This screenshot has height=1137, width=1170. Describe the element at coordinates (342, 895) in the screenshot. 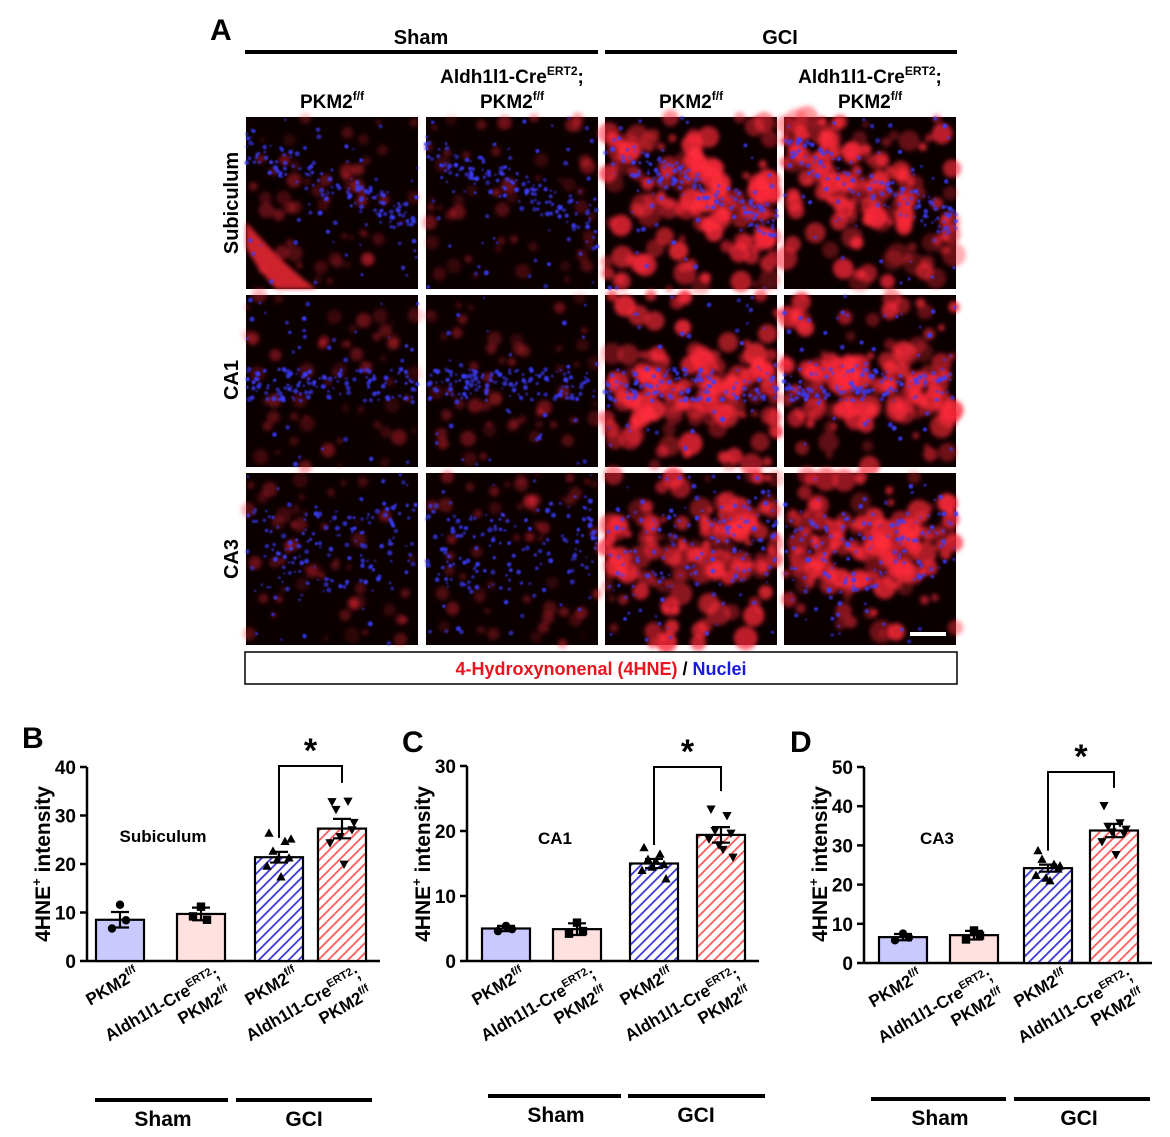

I see `bar` at that location.